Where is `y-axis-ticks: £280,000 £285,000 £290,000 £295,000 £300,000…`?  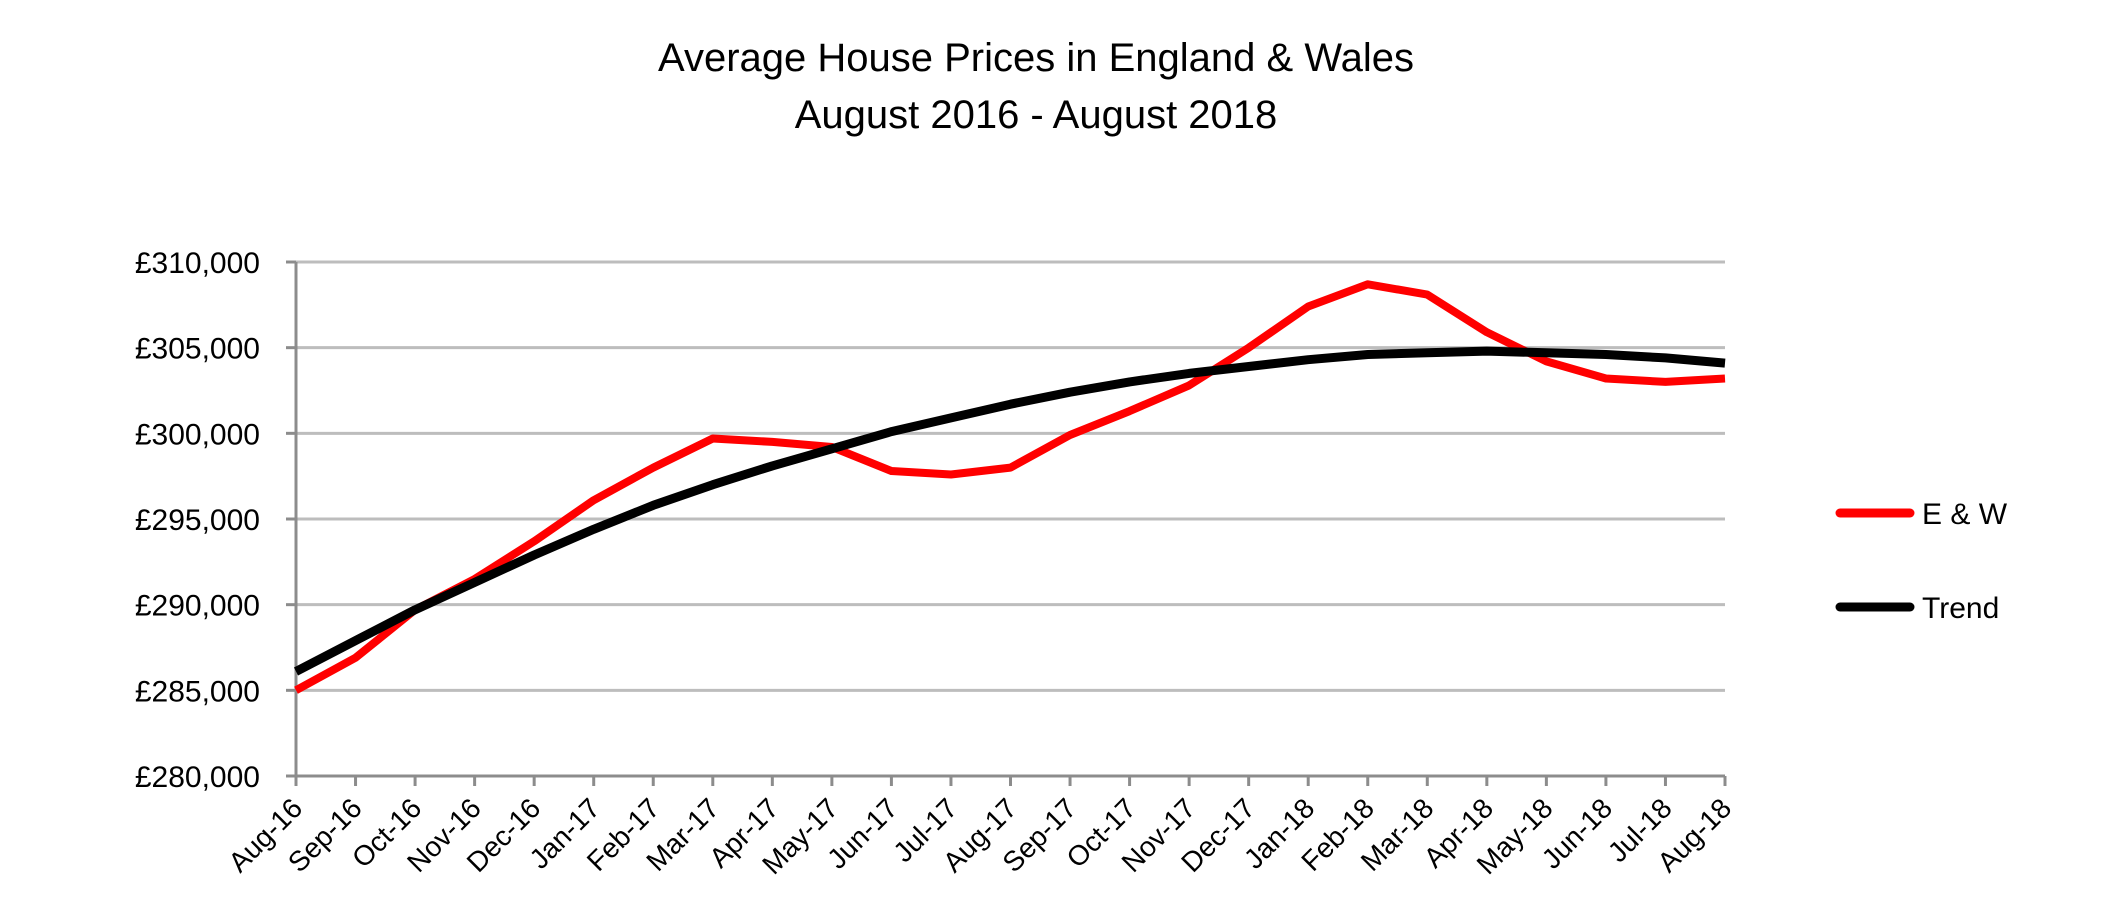 y-axis-ticks: £280,000 £285,000 £290,000 £295,000 £300,000… is located at coordinates (215, 520).